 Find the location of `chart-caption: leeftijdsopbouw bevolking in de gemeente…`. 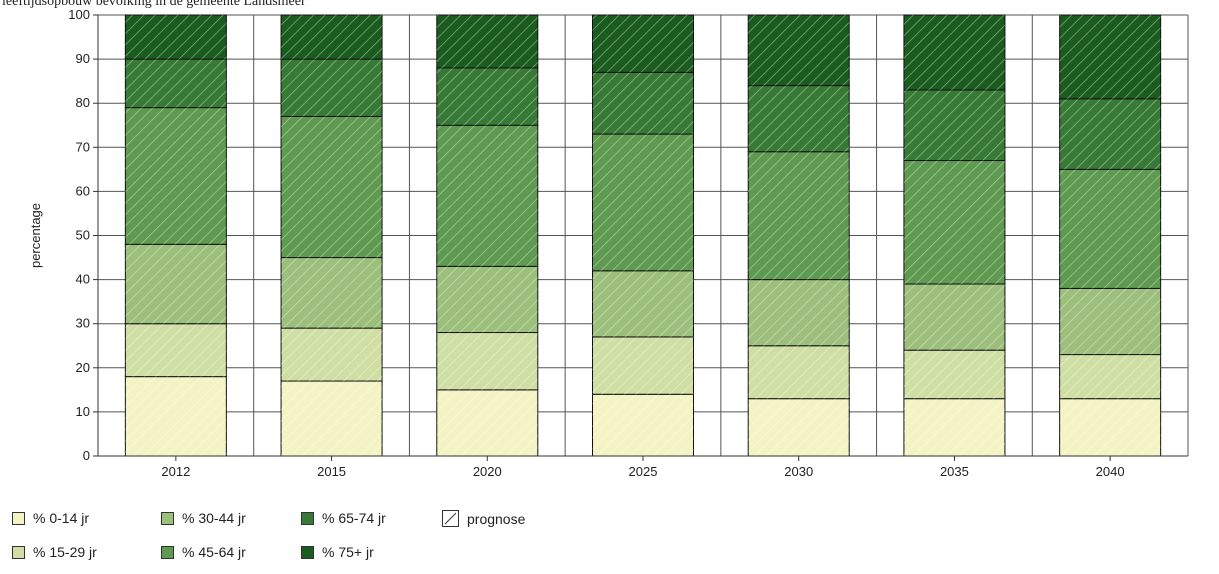

chart-caption: leeftijdsopbouw bevolking in de gemeente… is located at coordinates (154, 4).